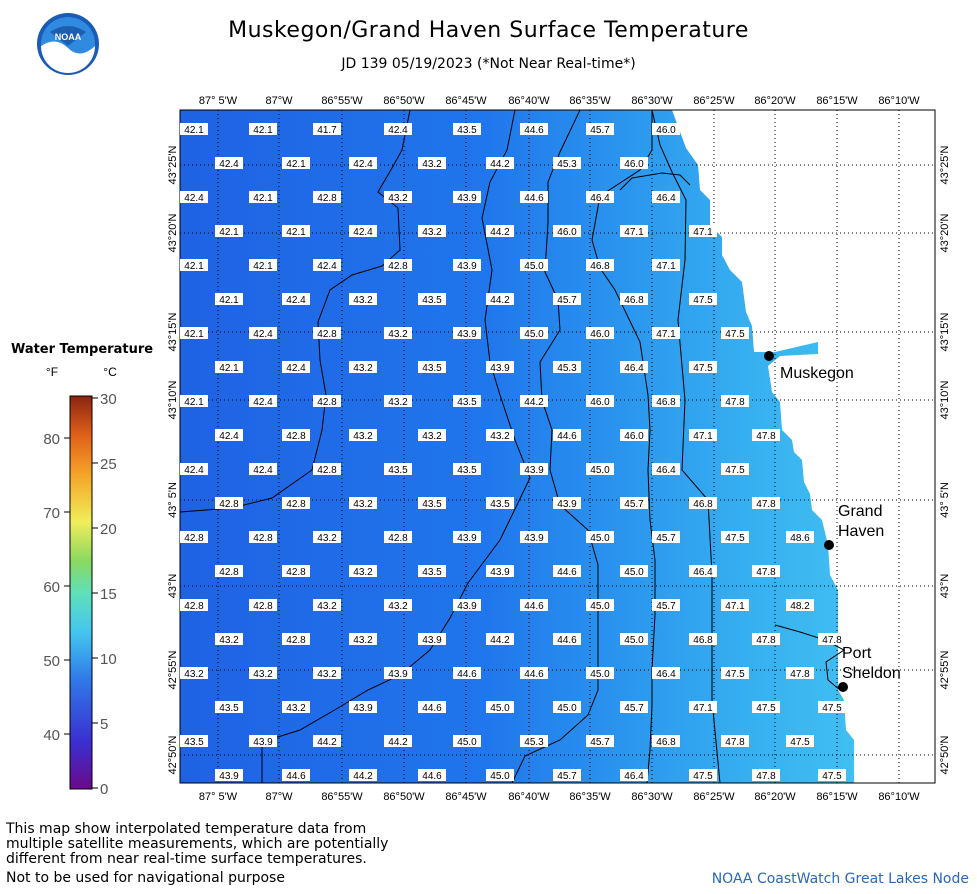 This screenshot has width=977, height=894. What do you see at coordinates (68, 46) in the screenshot?
I see `noaa-logo: NOAA` at bounding box center [68, 46].